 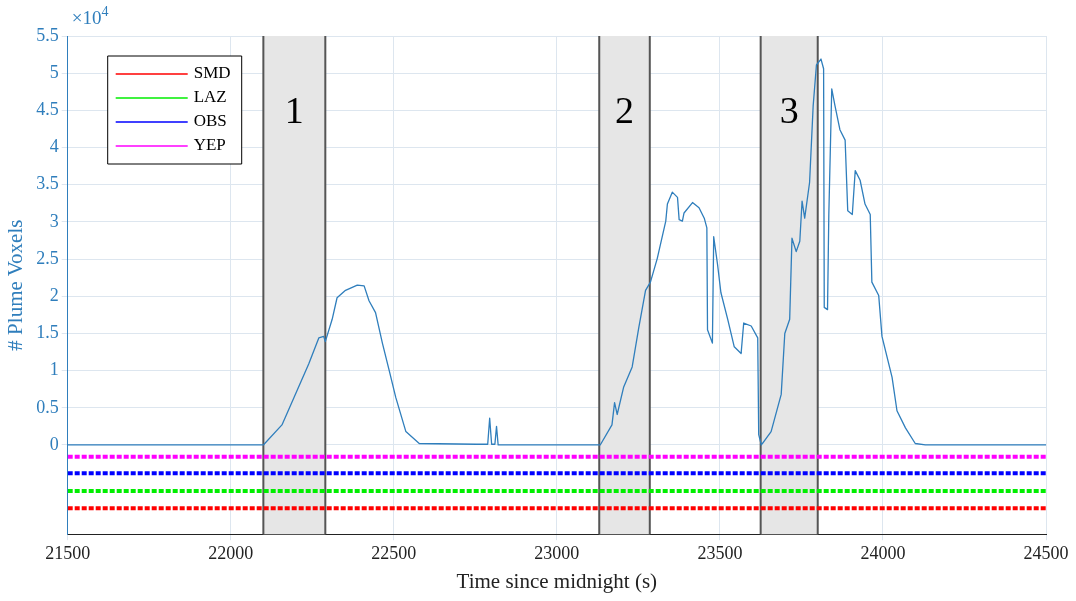 What do you see at coordinates (54, 369) in the screenshot?
I see `y-tick-label: 1` at bounding box center [54, 369].